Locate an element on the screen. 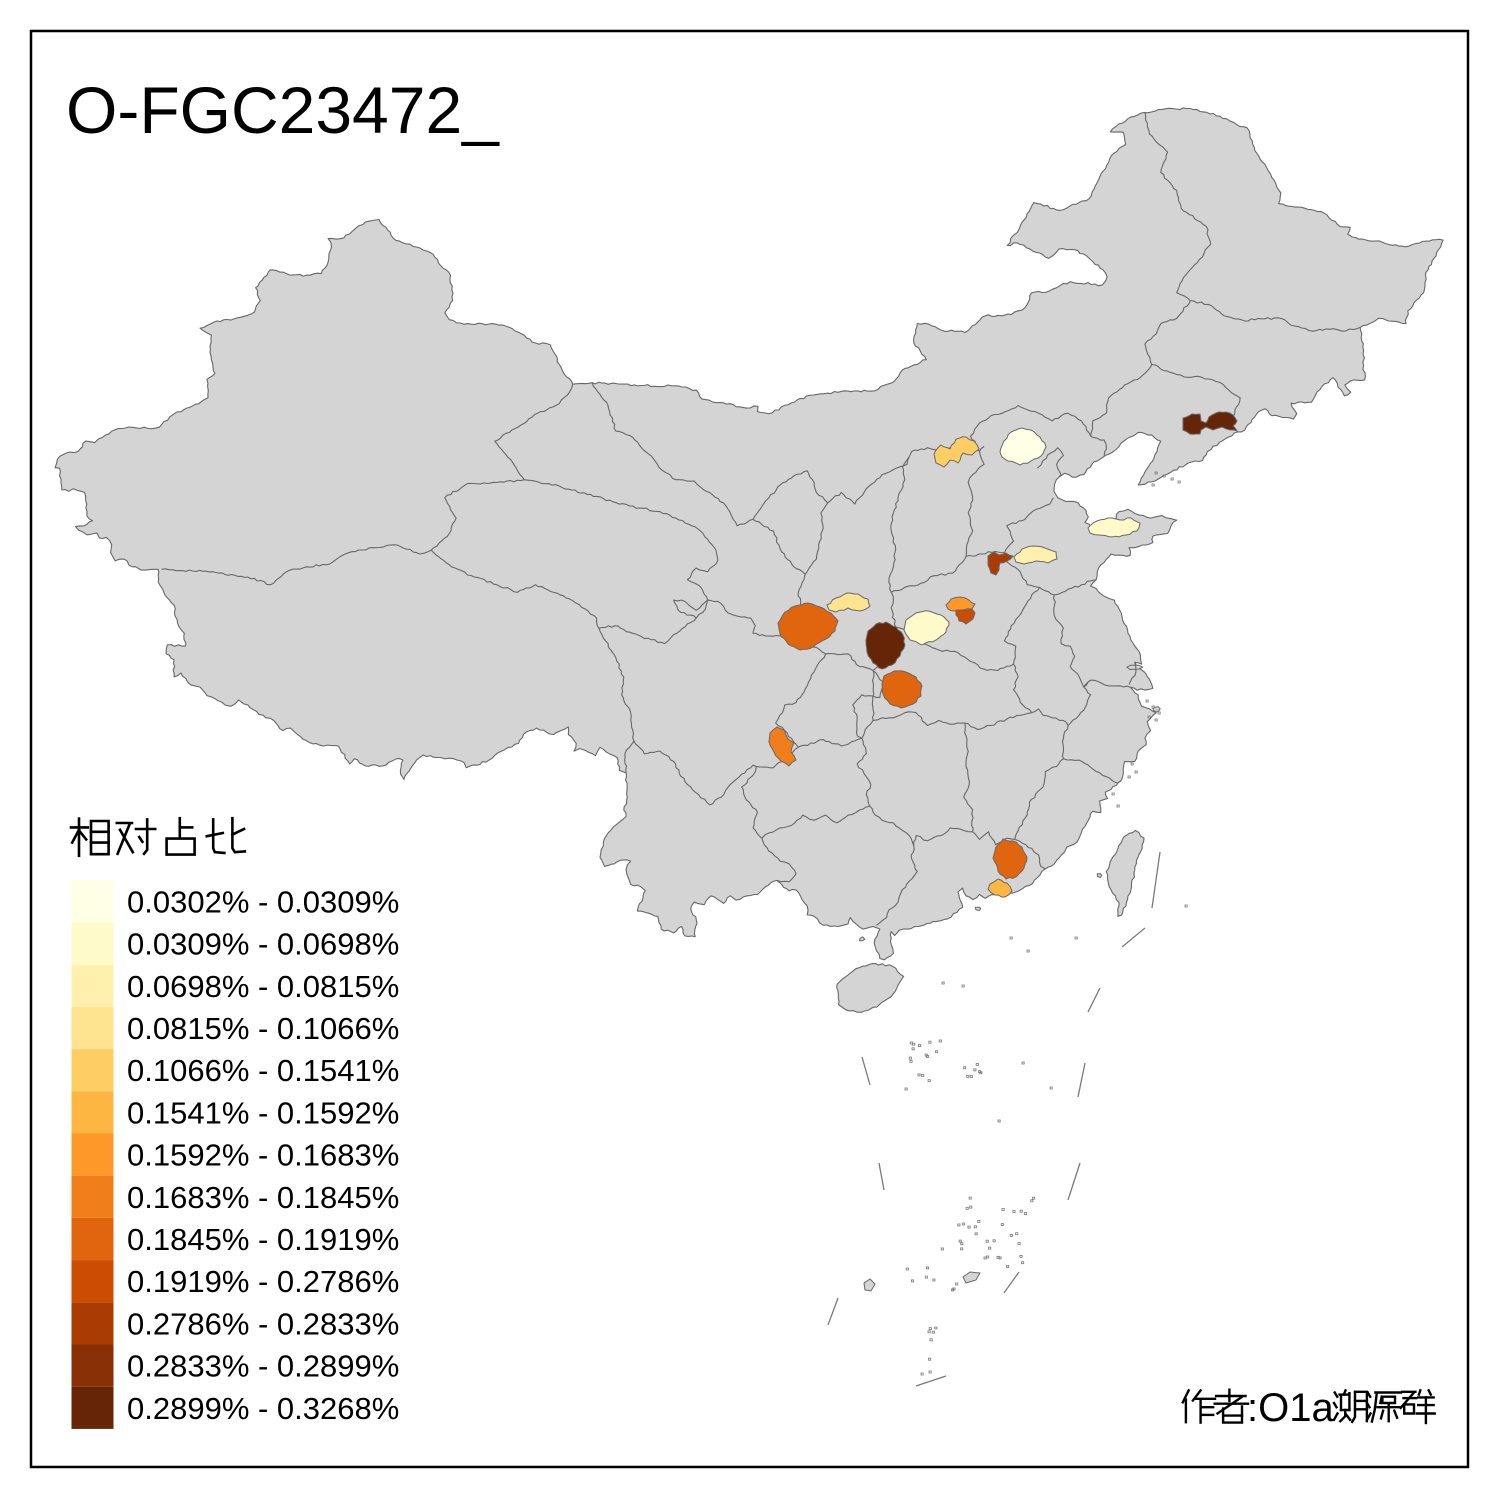  svg-text: 0.1066% - 0.1541% is located at coordinates (263, 1070).